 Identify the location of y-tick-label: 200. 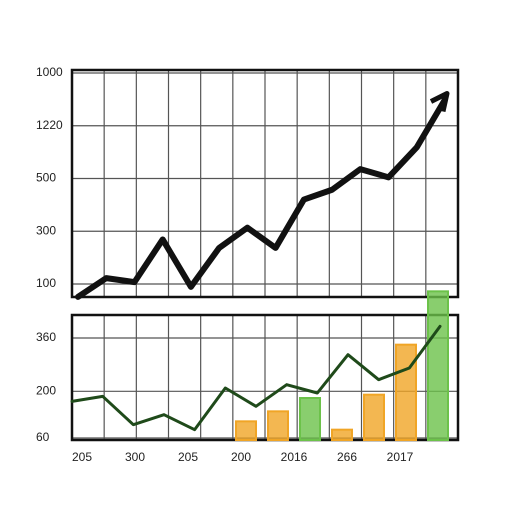
(46, 391).